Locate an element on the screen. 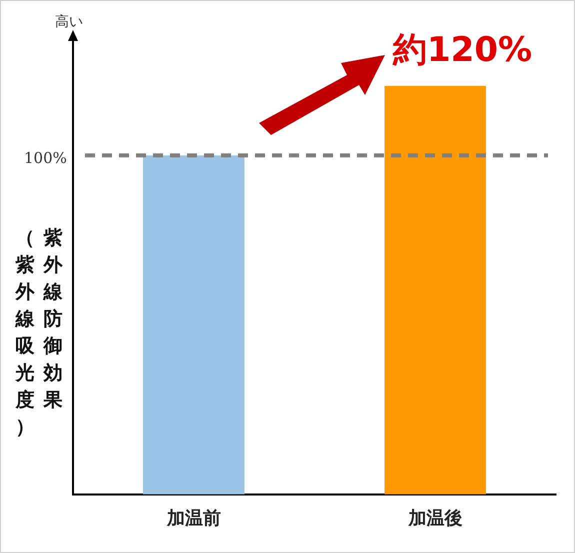 This screenshot has height=553, width=575. text: 100% is located at coordinates (45, 158).